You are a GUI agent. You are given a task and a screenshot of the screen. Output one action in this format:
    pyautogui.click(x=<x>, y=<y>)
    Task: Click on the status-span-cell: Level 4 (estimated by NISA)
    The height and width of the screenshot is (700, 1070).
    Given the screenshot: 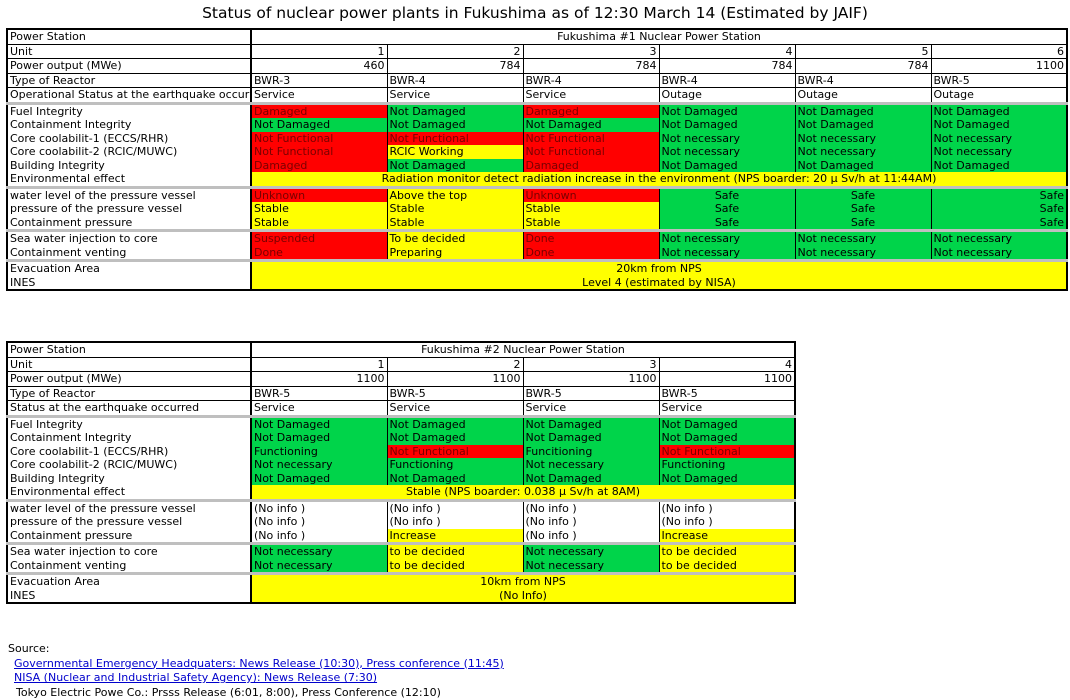 What is the action you would take?
    pyautogui.click(x=659, y=282)
    